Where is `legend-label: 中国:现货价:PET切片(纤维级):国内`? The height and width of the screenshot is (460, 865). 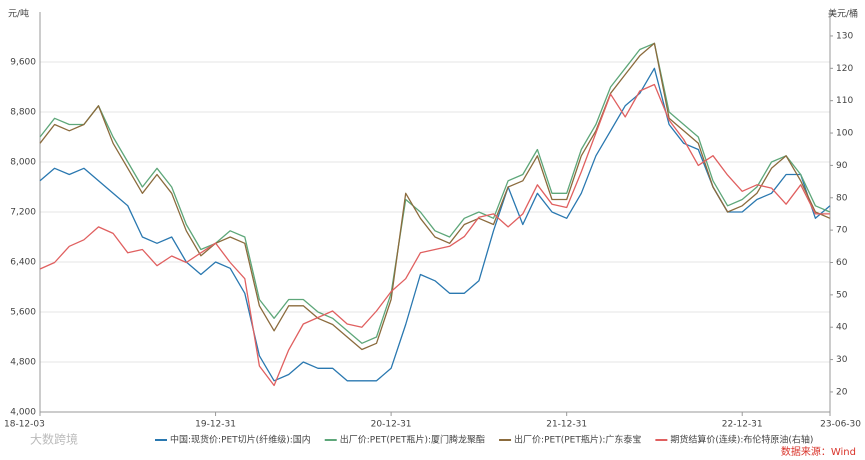 legend-label: 中国:现货价:PET切片(纤维级):国内 is located at coordinates (240, 440).